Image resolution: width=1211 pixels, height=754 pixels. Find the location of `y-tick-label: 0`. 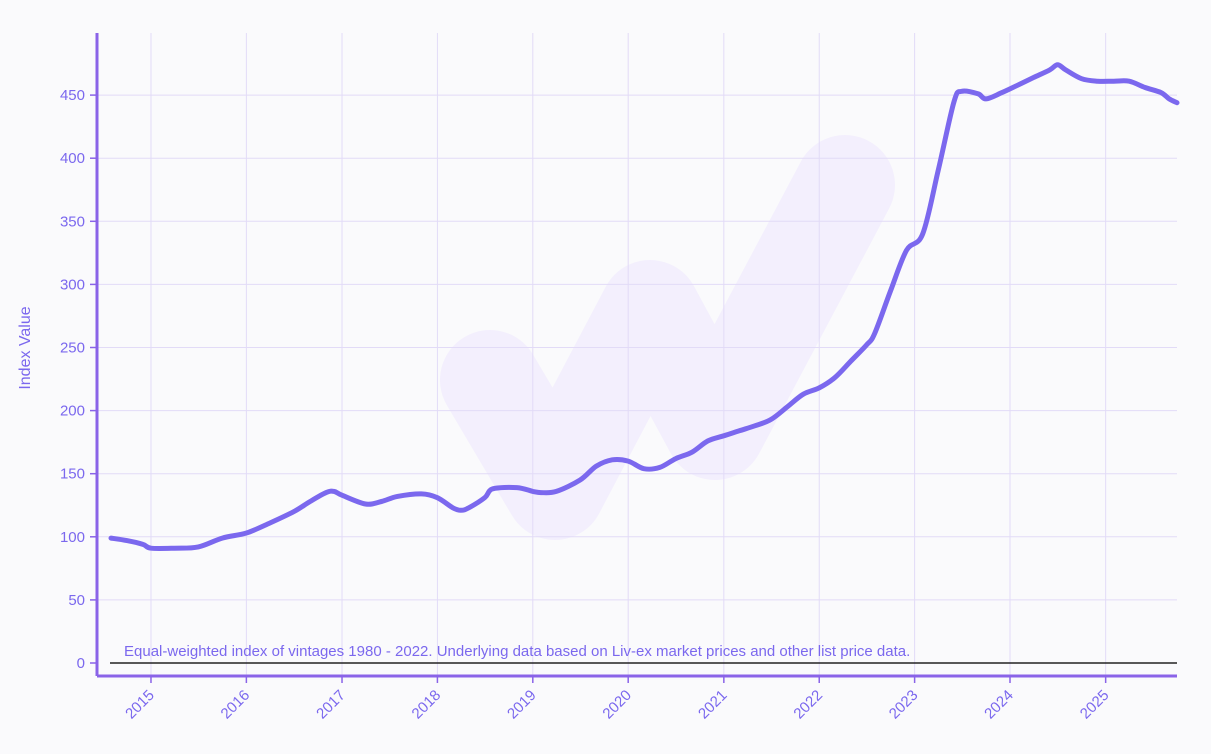

y-tick-label: 0 is located at coordinates (81, 663).